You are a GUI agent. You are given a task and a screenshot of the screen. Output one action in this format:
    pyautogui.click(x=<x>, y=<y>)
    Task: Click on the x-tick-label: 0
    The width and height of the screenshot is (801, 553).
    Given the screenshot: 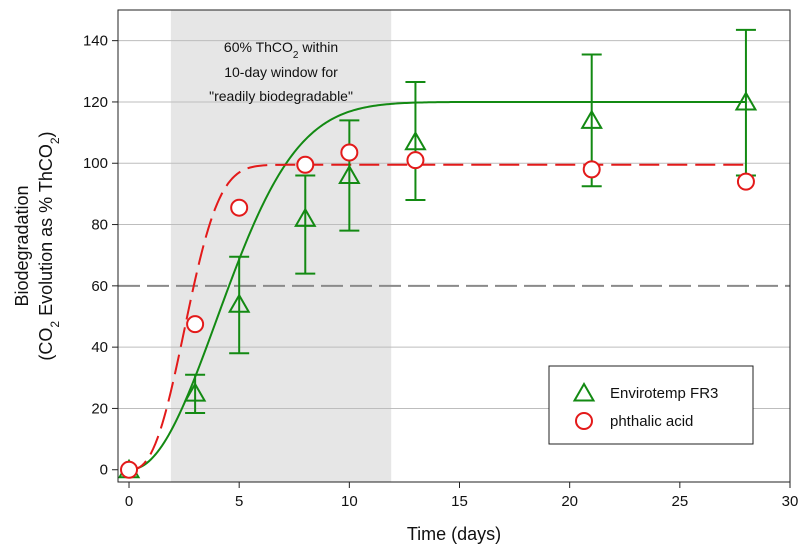 What is the action you would take?
    pyautogui.click(x=129, y=501)
    